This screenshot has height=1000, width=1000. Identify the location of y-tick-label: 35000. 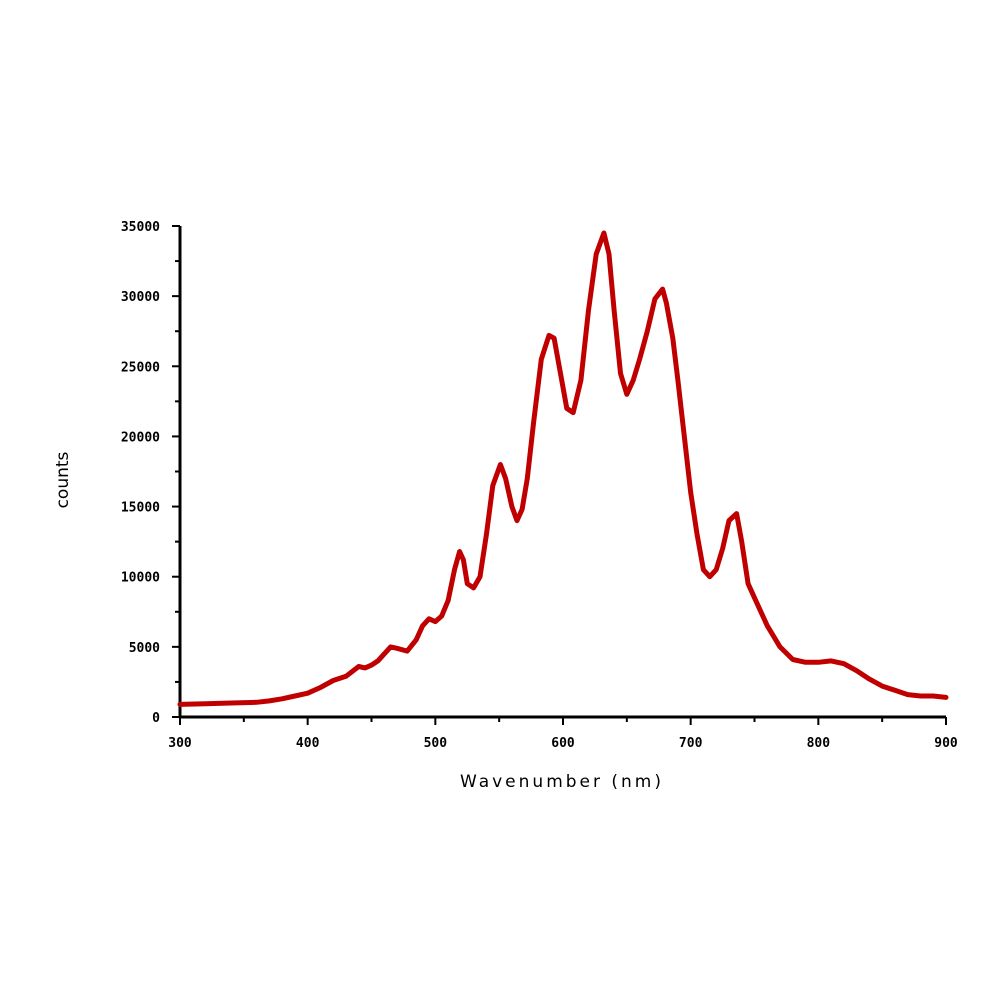
(140, 227).